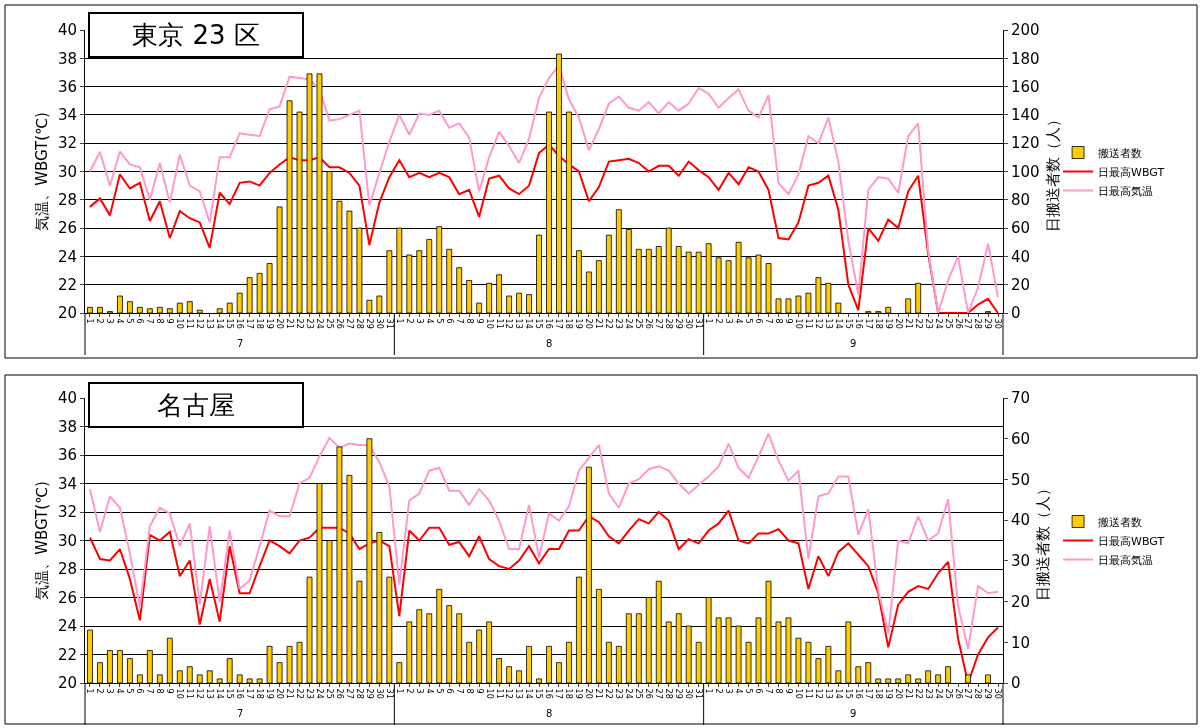 This screenshot has width=1203, height=728. Describe the element at coordinates (196, 405) in the screenshot. I see `chart-title: 名古屋` at that location.